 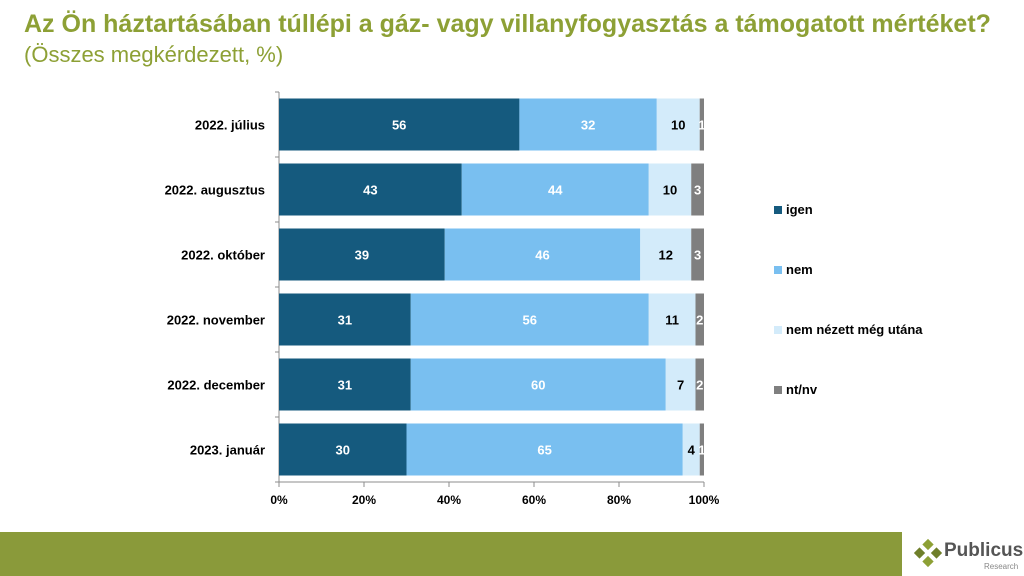 What do you see at coordinates (799, 209) in the screenshot?
I see `legend-label: igen` at bounding box center [799, 209].